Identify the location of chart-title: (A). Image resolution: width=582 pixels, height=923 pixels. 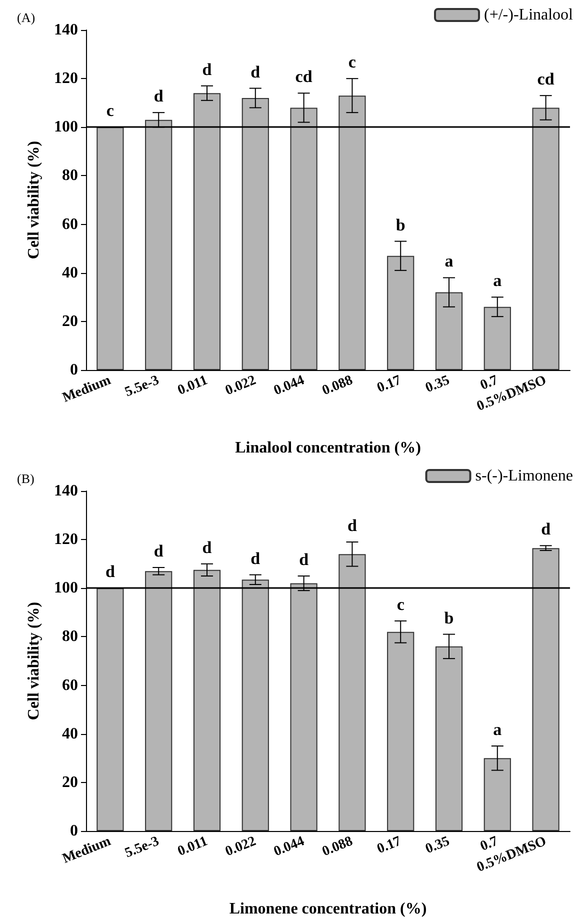
(26, 17).